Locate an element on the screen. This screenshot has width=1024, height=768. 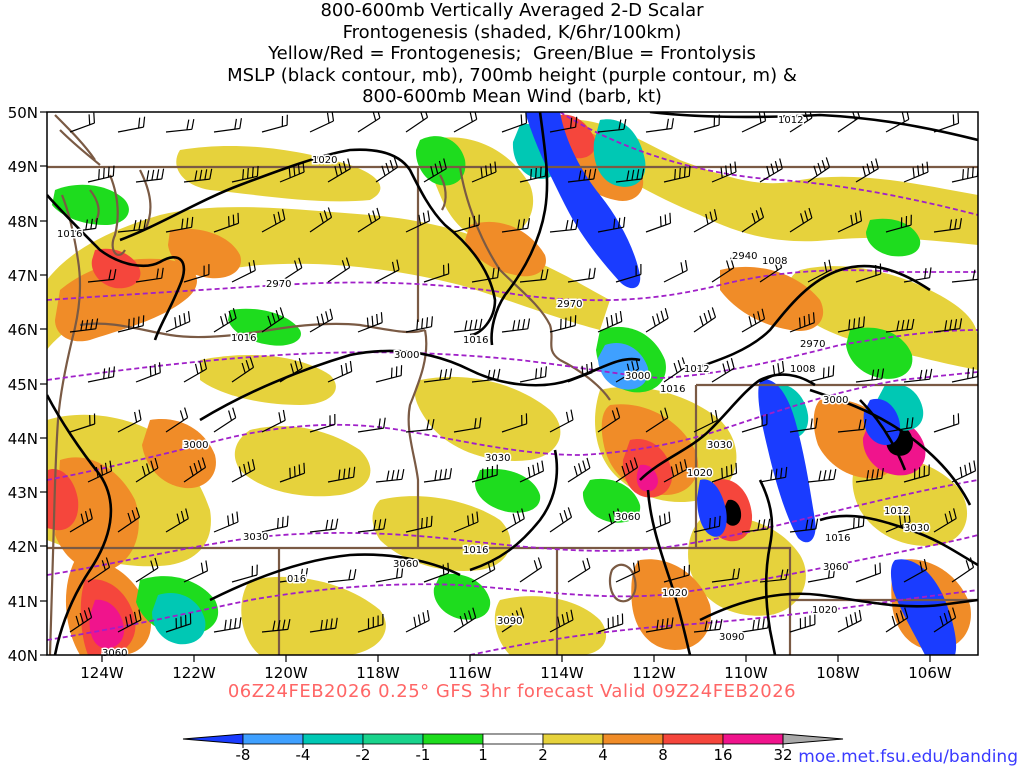
lat-label: 45N is located at coordinates (23, 385).